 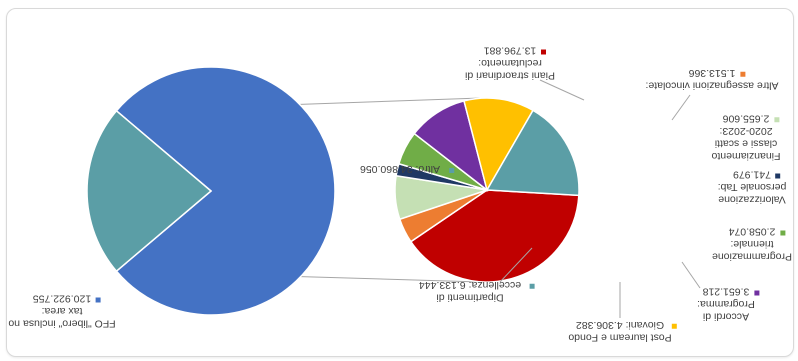 I want to click on label-accordi-programma-line: Accordi di, so click(x=726, y=317).